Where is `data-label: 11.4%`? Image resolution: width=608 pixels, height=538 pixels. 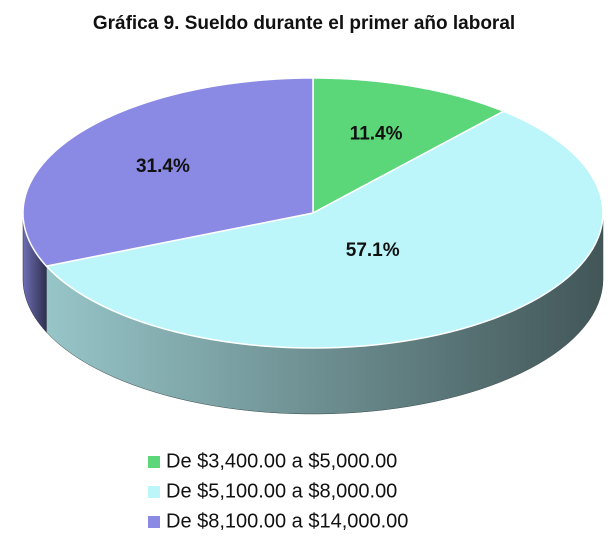 data-label: 11.4% is located at coordinates (376, 134).